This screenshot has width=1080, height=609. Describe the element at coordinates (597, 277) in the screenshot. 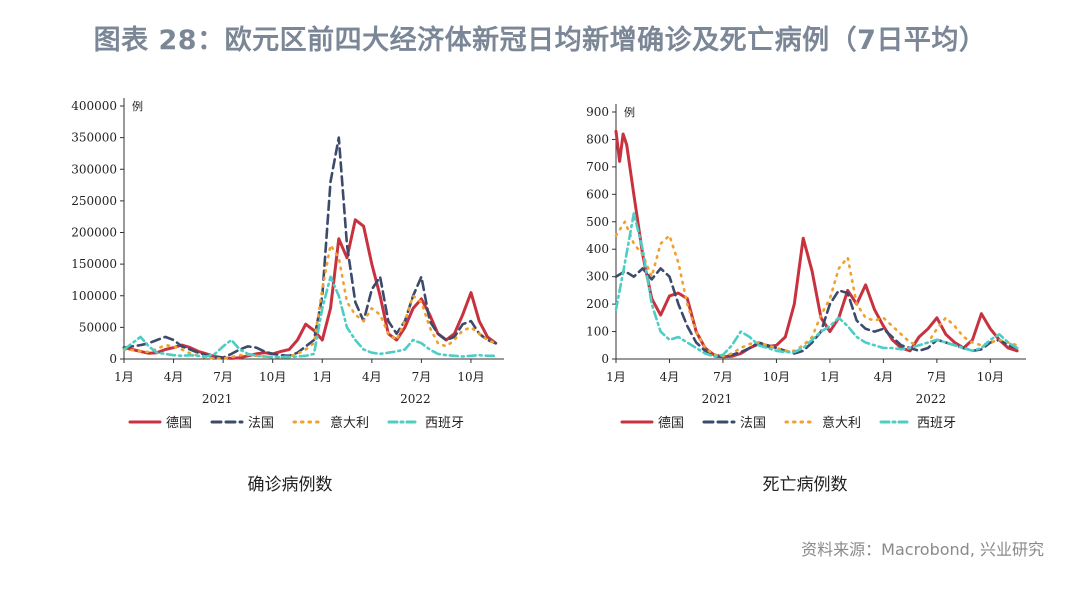

I see `y-tick-label: 300` at that location.